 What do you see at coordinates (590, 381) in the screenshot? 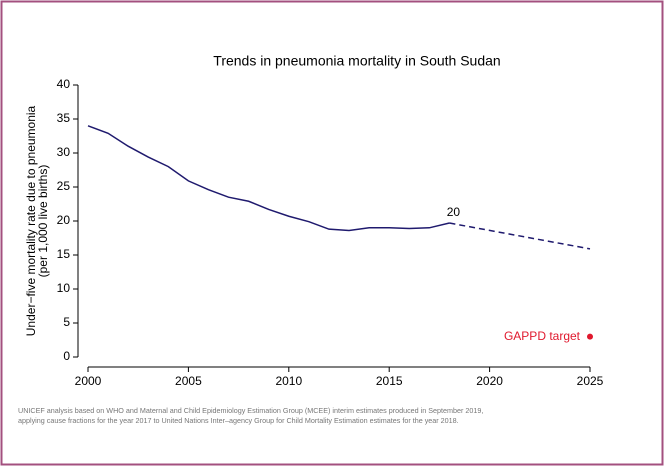
I see `x-tick-label: 2025` at bounding box center [590, 381].